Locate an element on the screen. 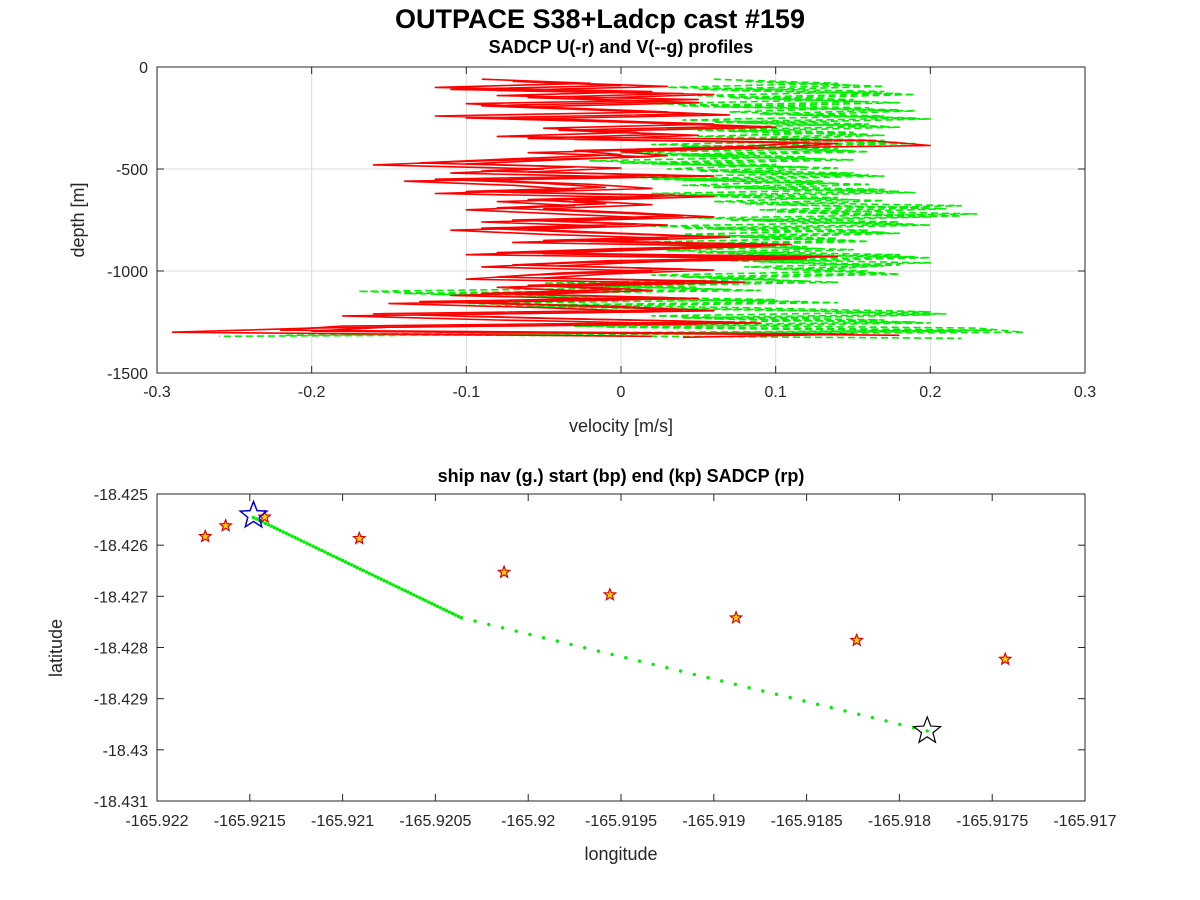  nav-xtick-label: -165.9205 is located at coordinates (435, 821).